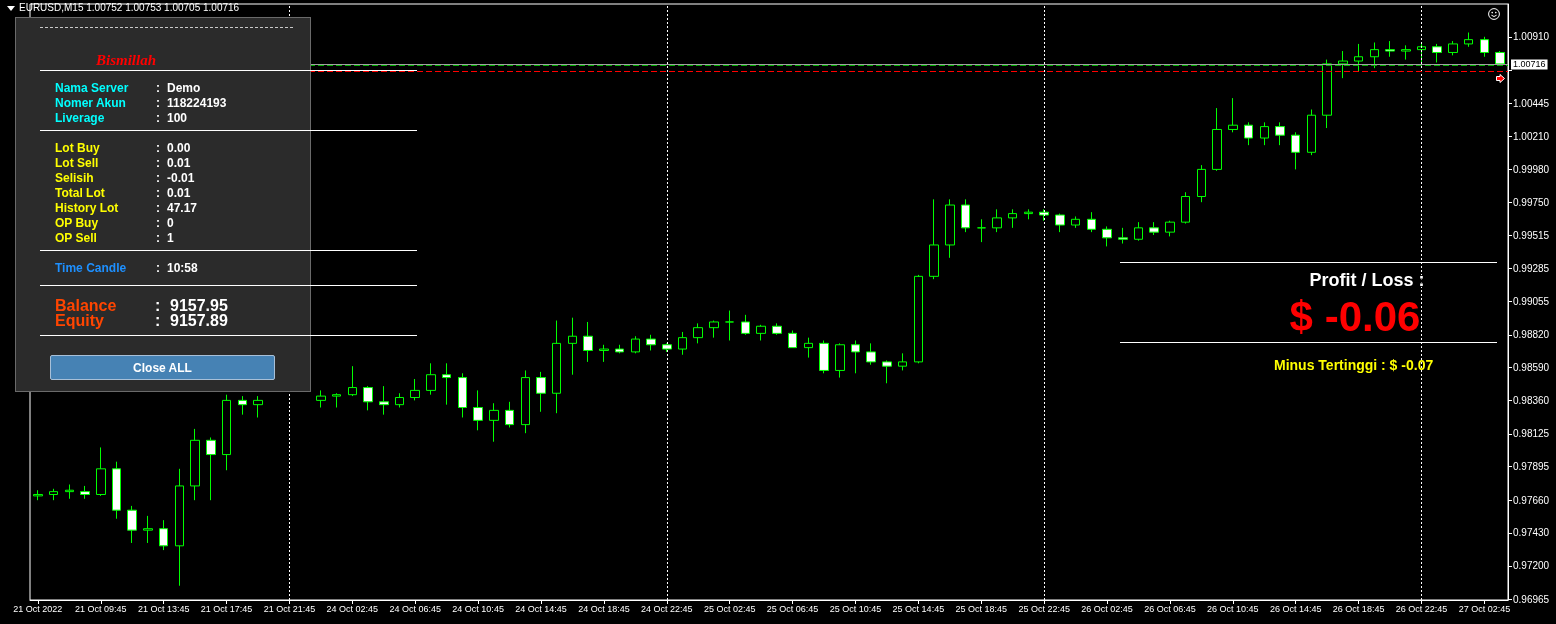  Describe the element at coordinates (1233, 608) in the screenshot. I see `x-tick-label: 26 Oct 10:45` at that location.